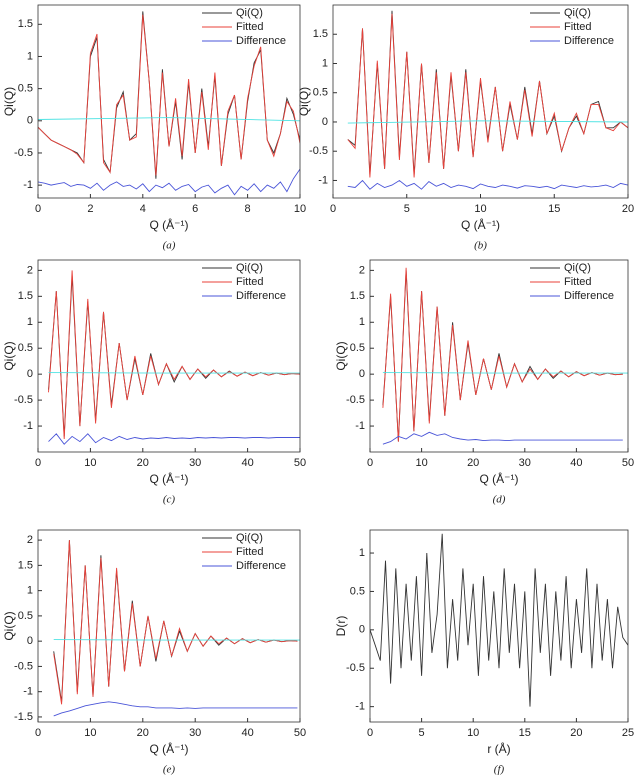 Image resolution: width=640 pixels, height=783 pixels. Describe the element at coordinates (498, 748) in the screenshot. I see `x-axis-label: r (Å)` at that location.